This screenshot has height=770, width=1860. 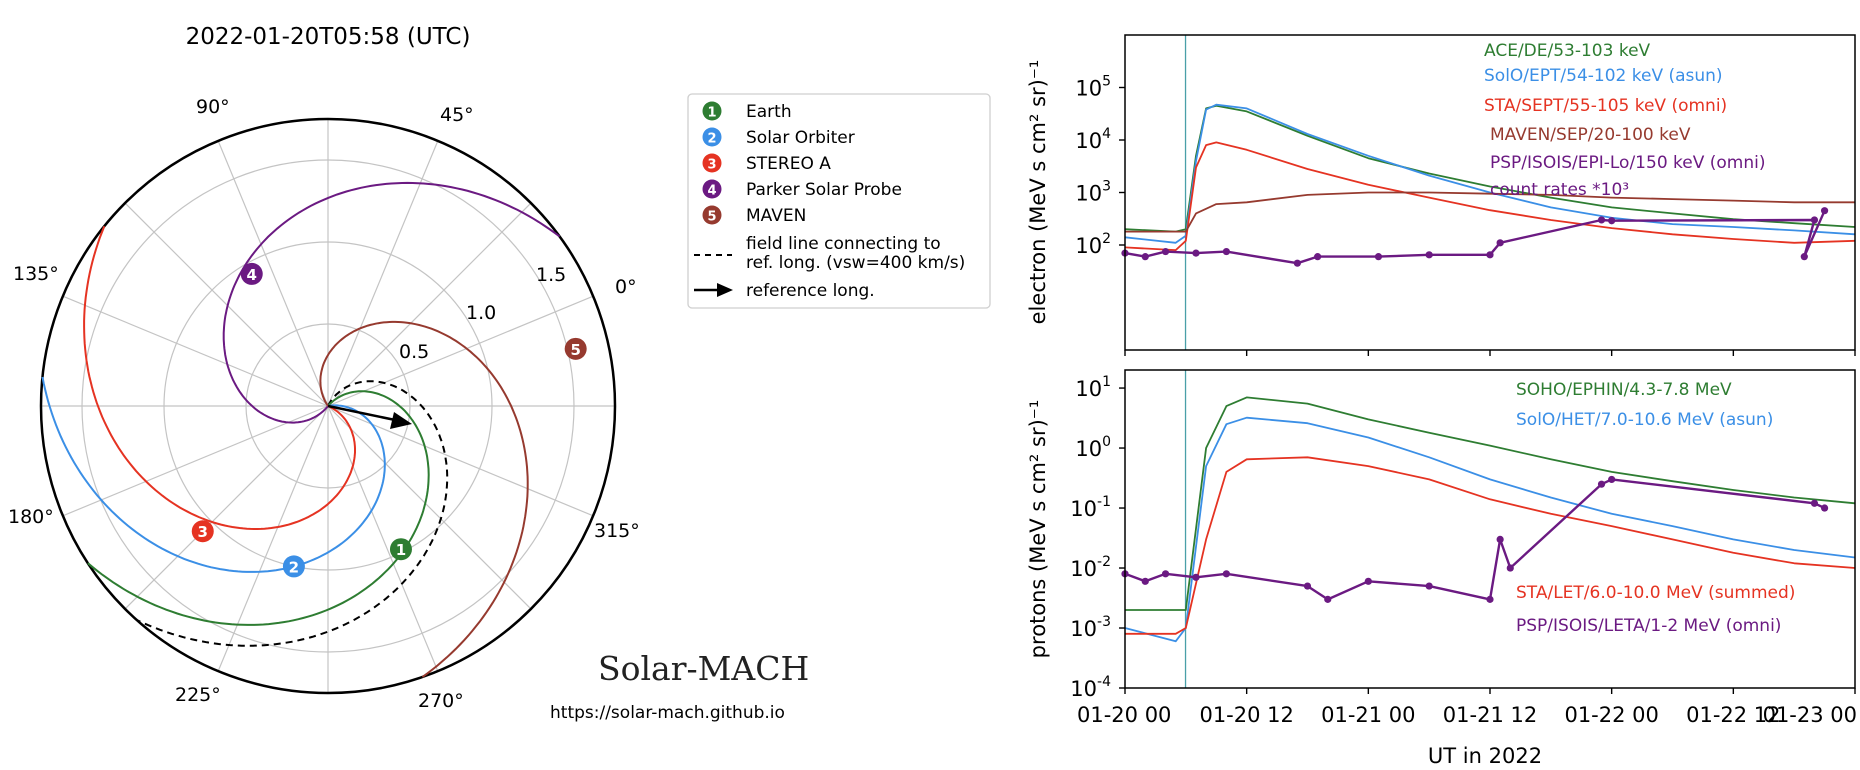 I want to click on ytick-label-5: 10⁻⁴, so click(x=1090, y=687).